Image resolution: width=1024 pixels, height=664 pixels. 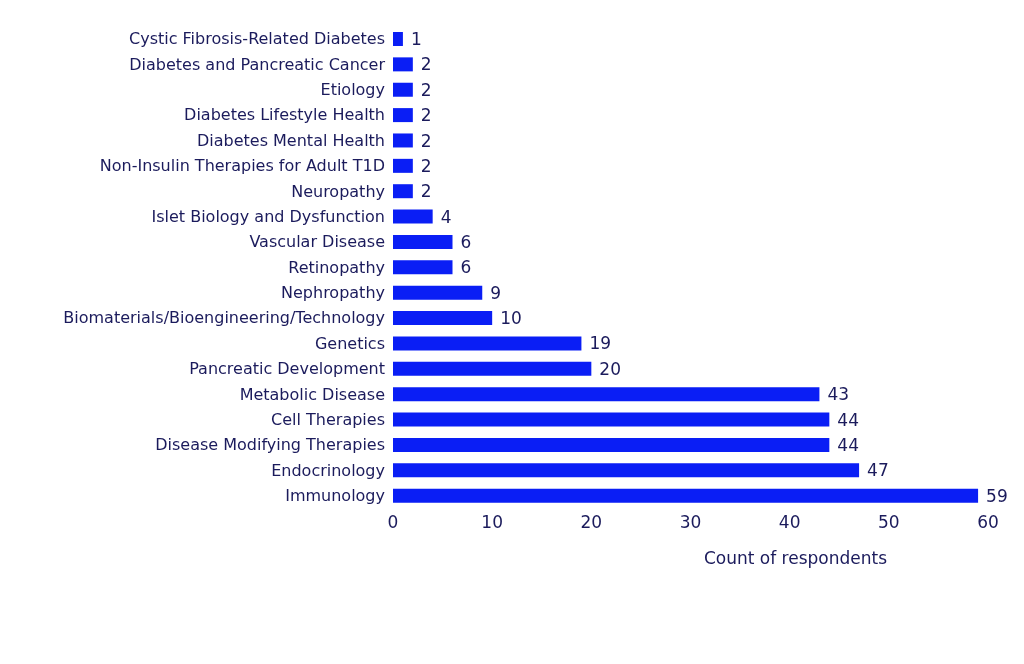 I want to click on x-tick-label: 0, so click(x=393, y=522).